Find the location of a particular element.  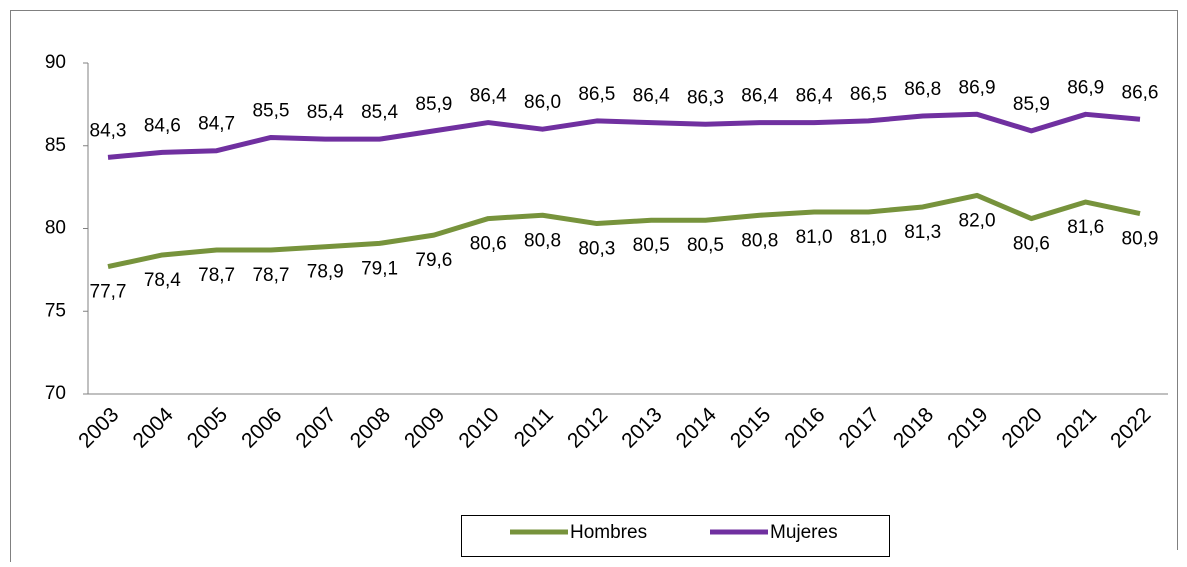

x-tick-label: 2003 is located at coordinates (98, 427).